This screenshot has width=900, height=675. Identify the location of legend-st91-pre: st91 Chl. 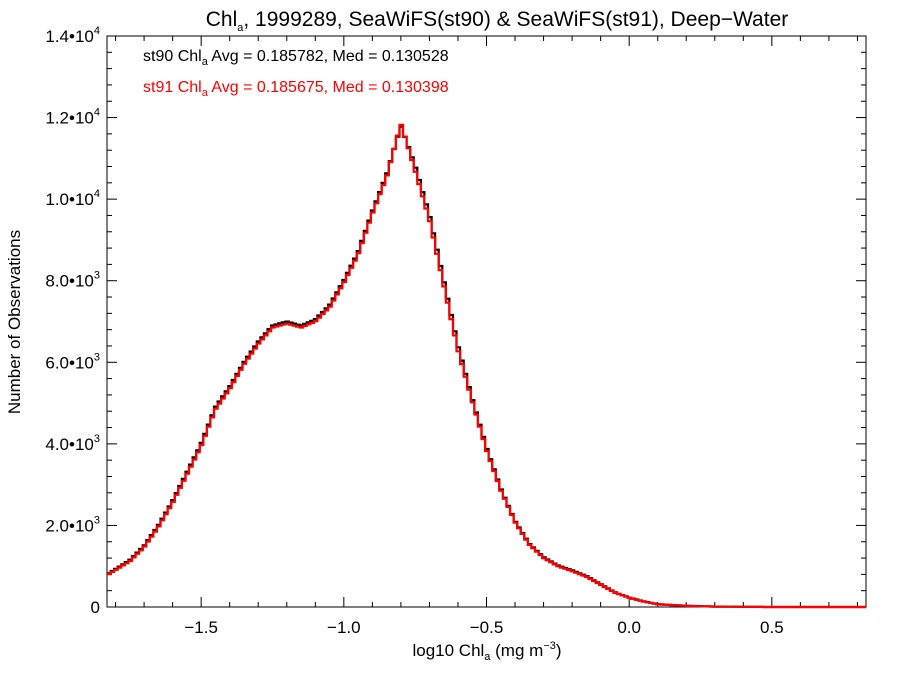
(172, 87).